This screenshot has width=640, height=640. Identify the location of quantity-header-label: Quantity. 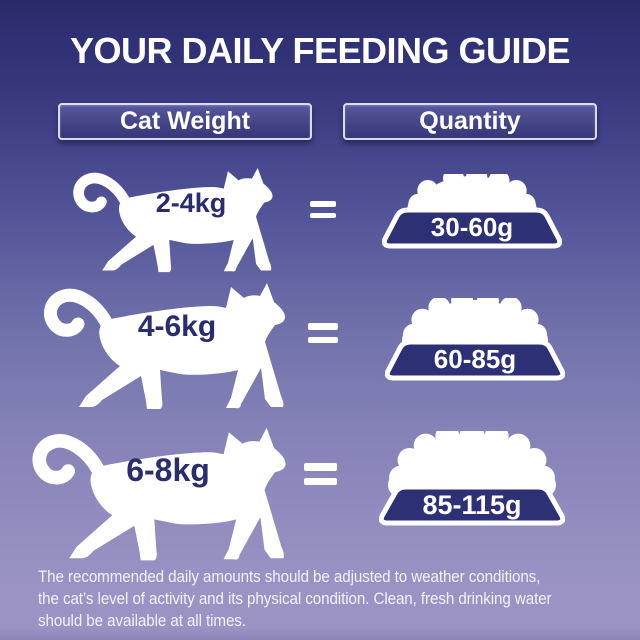
(470, 121).